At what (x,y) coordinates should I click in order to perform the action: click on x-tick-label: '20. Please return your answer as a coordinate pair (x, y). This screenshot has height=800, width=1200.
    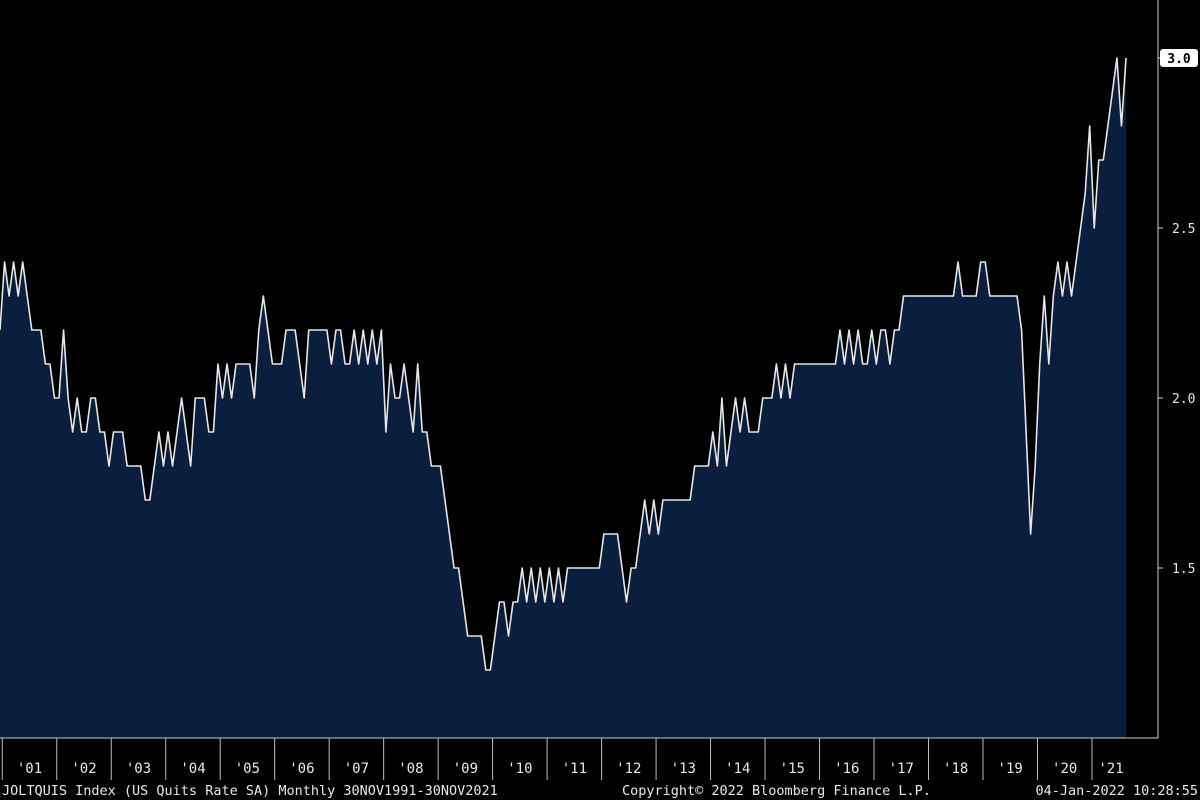
    Looking at the image, I should click on (1064, 769).